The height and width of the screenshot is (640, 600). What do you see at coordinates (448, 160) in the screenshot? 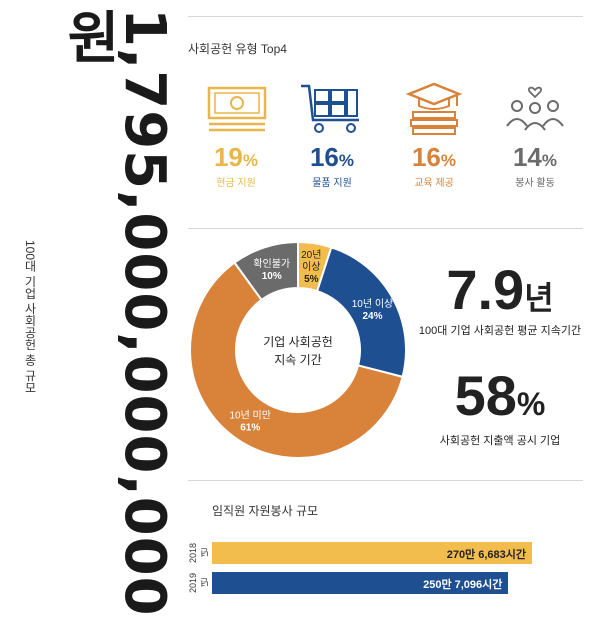
I see `education-pct-sign: %` at bounding box center [448, 160].